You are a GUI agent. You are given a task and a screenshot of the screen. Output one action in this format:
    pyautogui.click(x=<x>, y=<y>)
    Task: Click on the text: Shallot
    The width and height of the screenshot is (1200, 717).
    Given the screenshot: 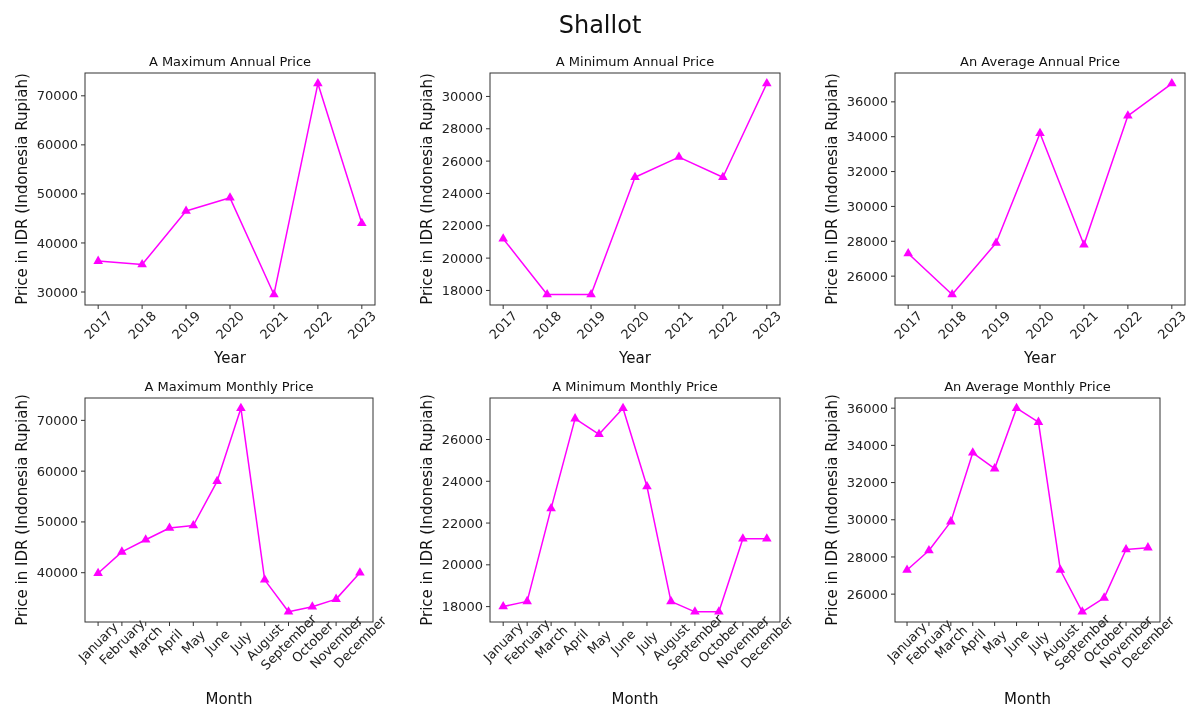 What is the action you would take?
    pyautogui.click(x=600, y=25)
    